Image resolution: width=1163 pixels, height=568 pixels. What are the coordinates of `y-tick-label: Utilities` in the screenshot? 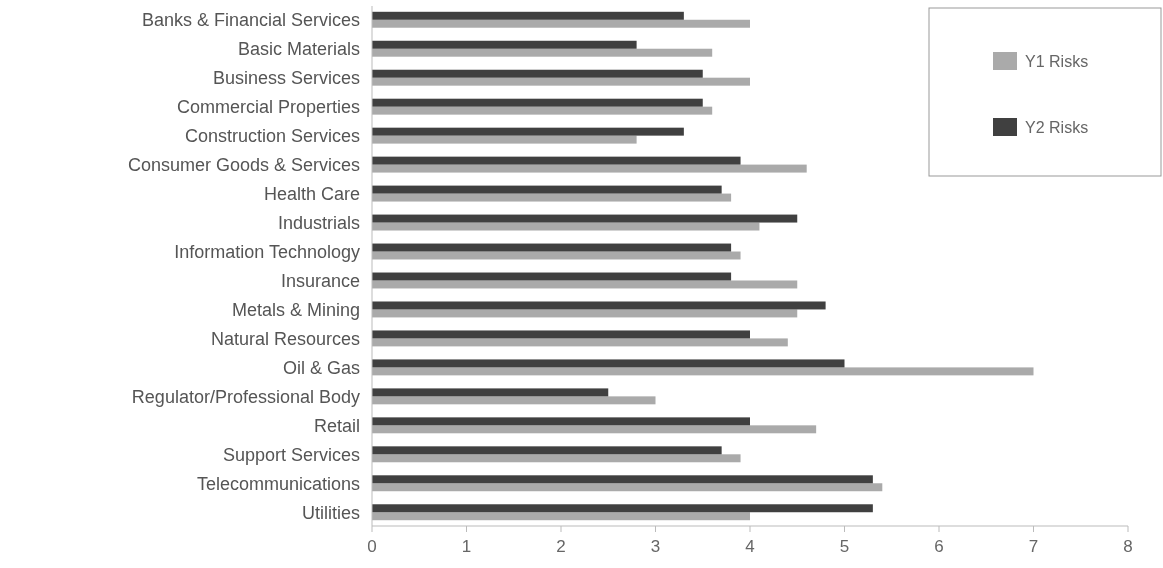 It's located at (330, 512).